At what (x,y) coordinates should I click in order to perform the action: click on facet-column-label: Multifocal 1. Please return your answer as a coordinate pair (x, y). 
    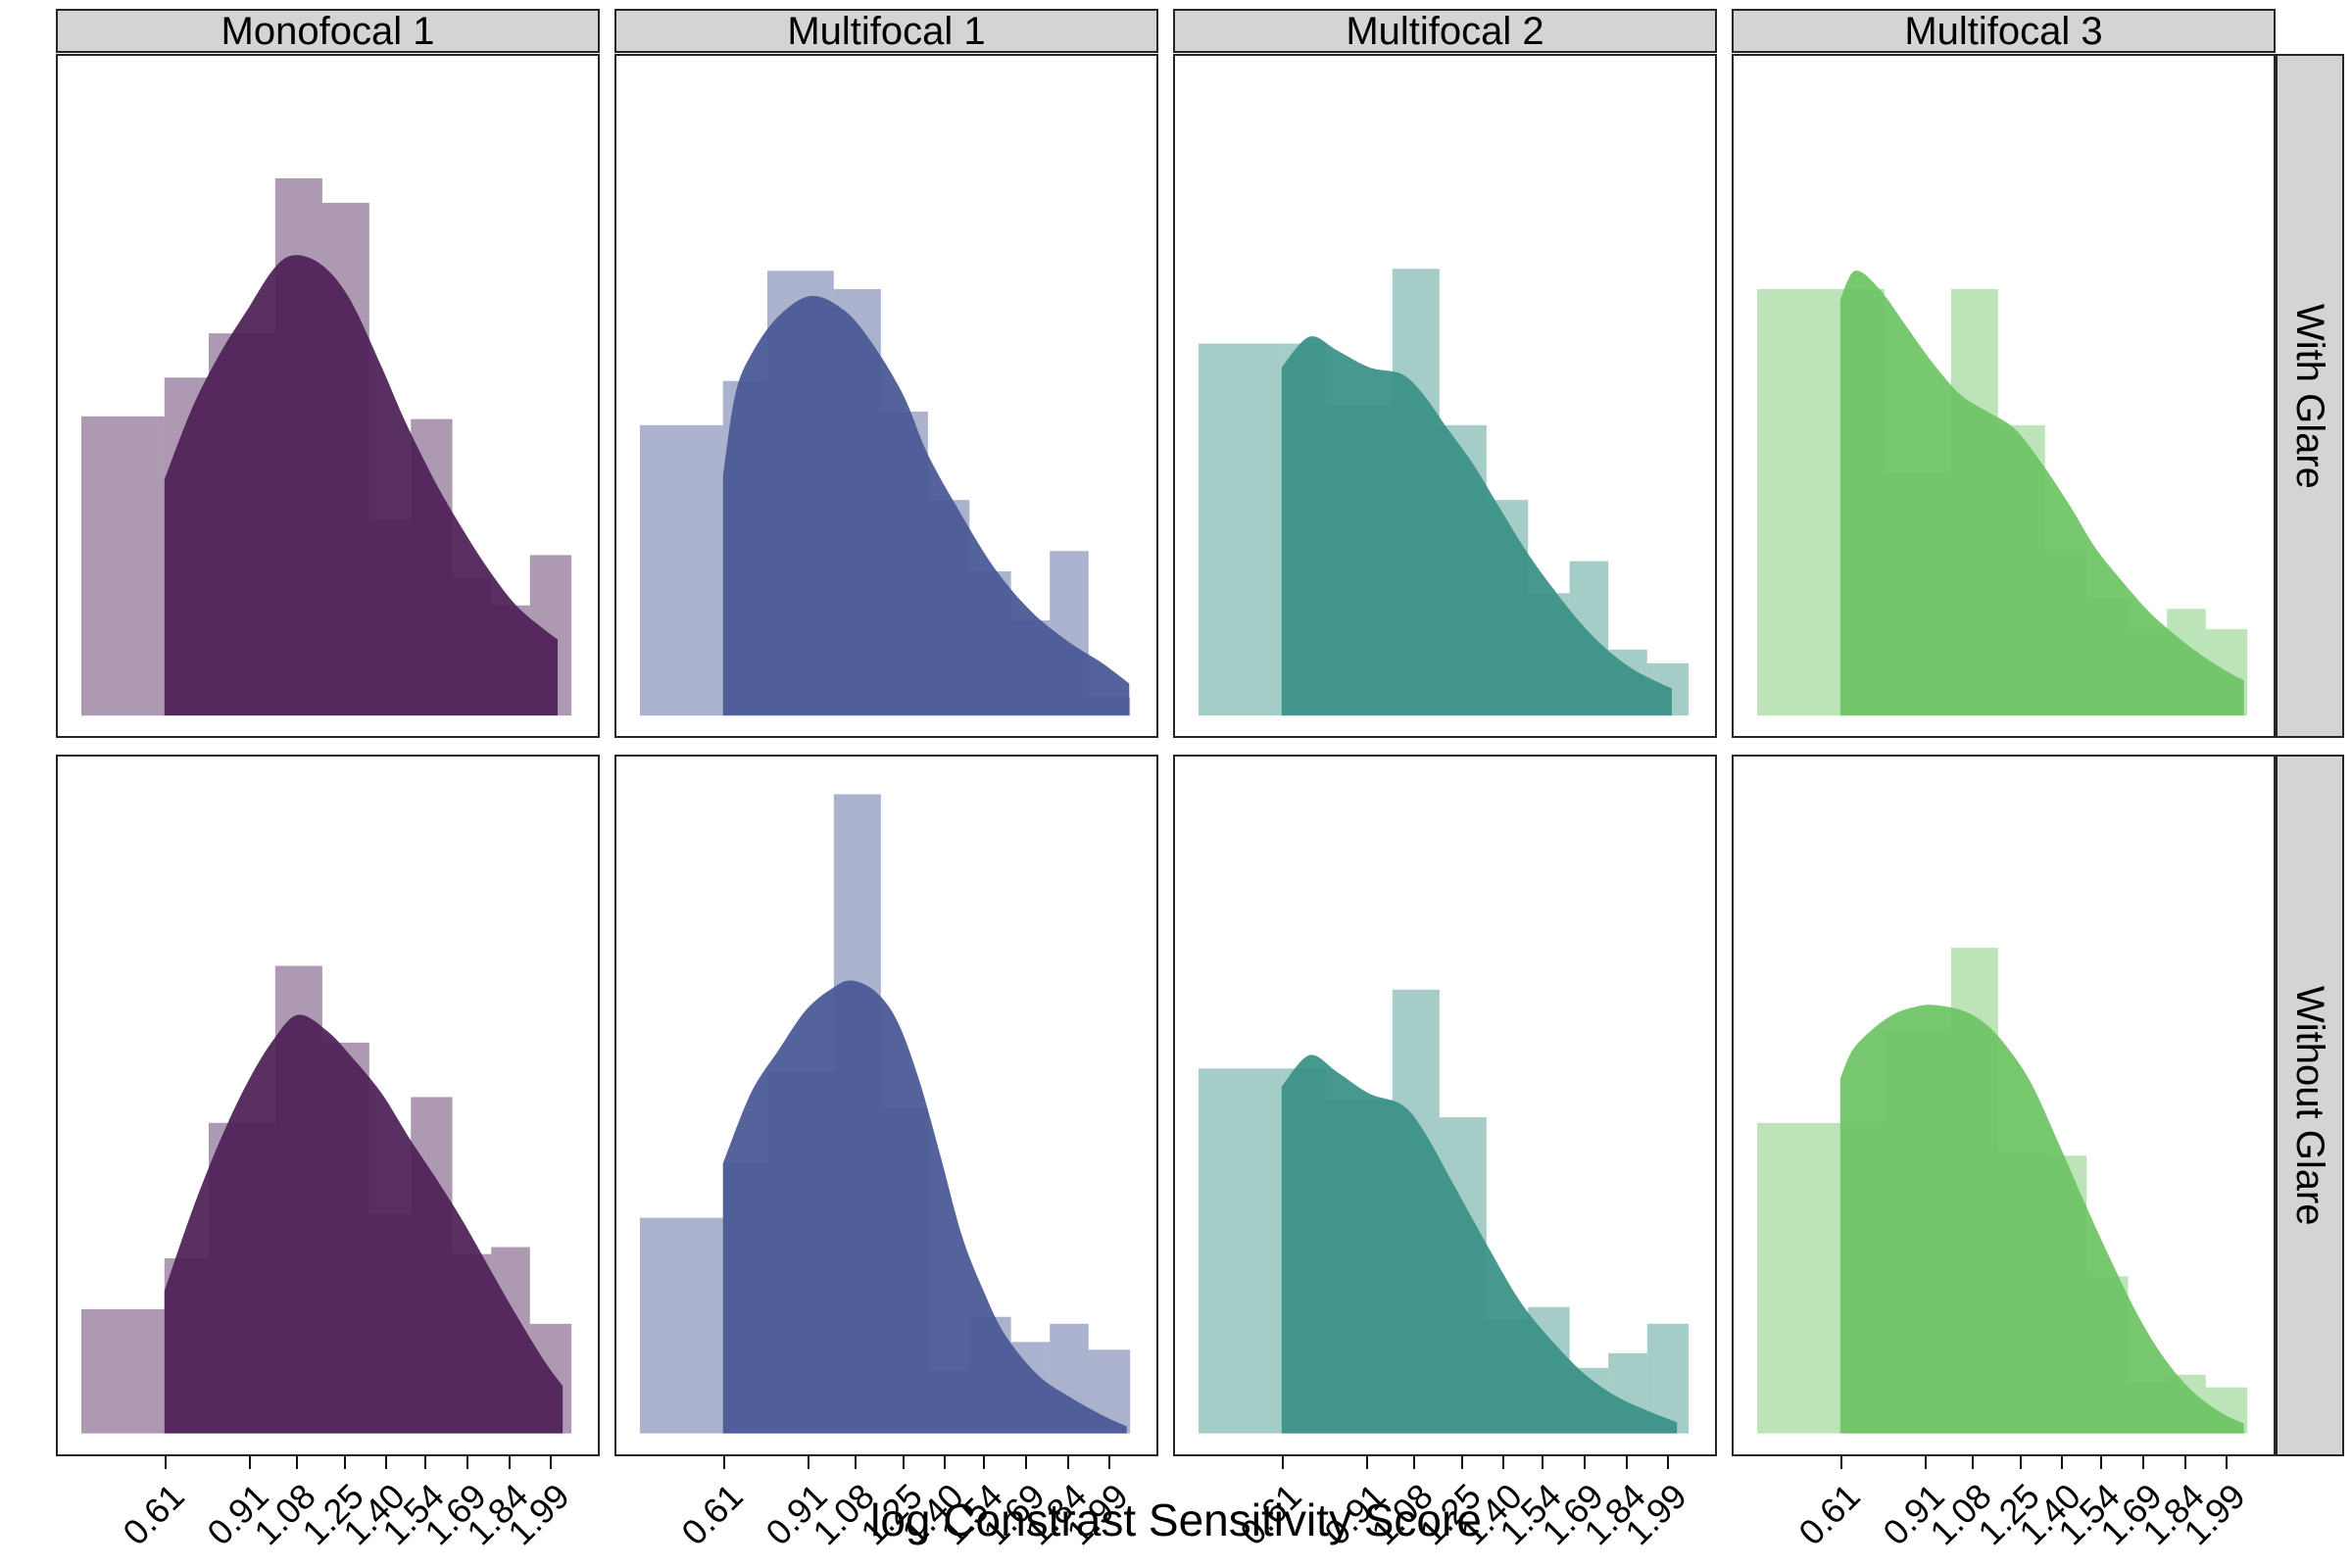
    Looking at the image, I should click on (886, 31).